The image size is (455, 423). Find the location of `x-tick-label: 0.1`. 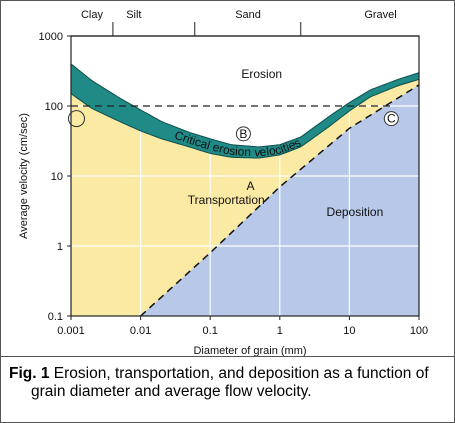

x-tick-label: 0.1 is located at coordinates (210, 331).